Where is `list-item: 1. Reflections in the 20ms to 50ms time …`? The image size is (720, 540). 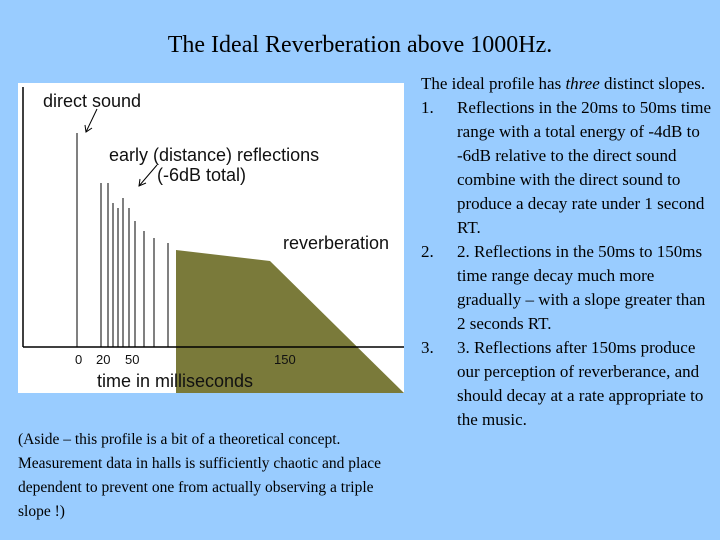
list-item: 1. Reflections in the 20ms to 50ms time … is located at coordinates (567, 168).